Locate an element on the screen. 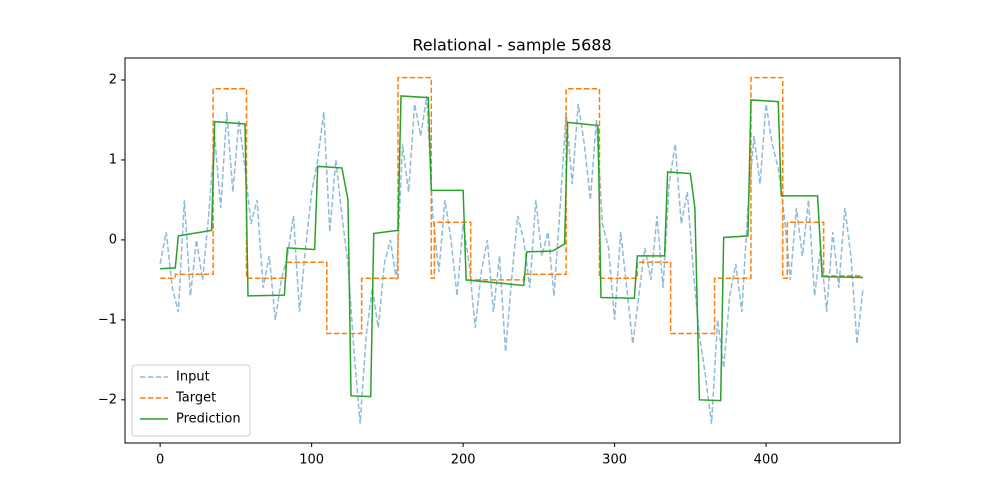 Image resolution: width=1000 pixels, height=500 pixels. legend-label: Input is located at coordinates (193, 377).